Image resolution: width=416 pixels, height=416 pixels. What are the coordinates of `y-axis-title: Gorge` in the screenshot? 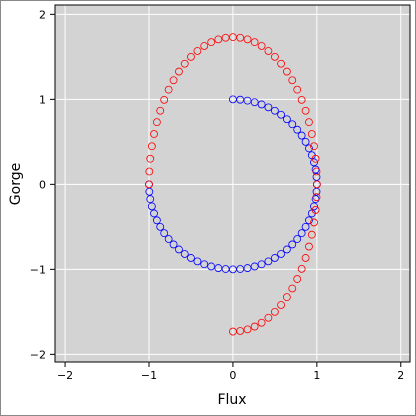 It's located at (16, 184).